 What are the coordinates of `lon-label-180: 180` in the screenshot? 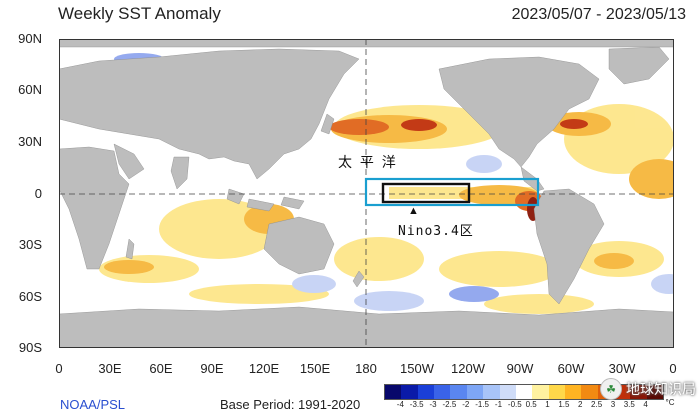 It's located at (366, 368).